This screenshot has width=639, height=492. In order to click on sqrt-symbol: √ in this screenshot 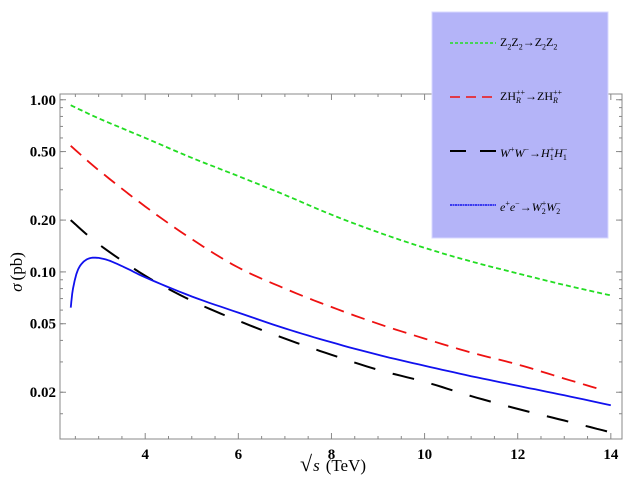, I will do `click(306, 463)`.